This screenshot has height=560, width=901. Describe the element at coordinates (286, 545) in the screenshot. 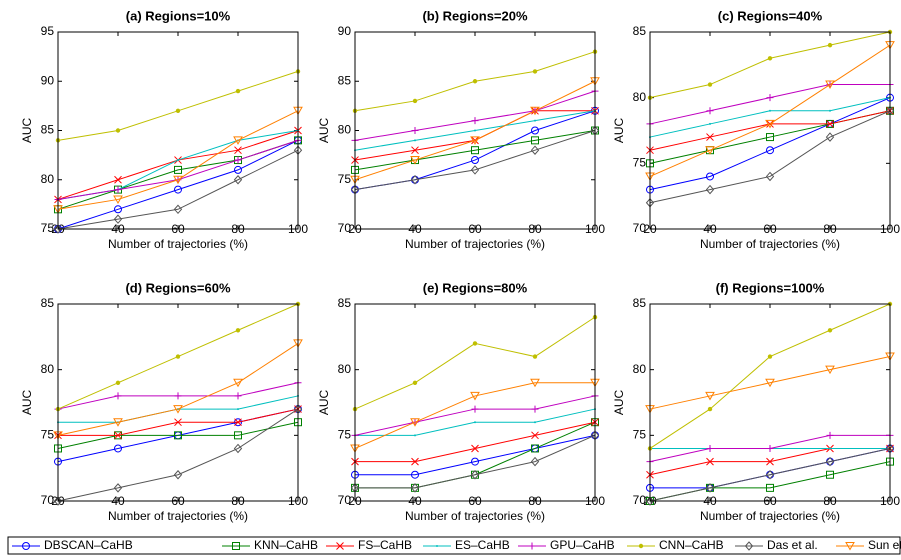

I see `legend-label: KNN–CaHB` at that location.